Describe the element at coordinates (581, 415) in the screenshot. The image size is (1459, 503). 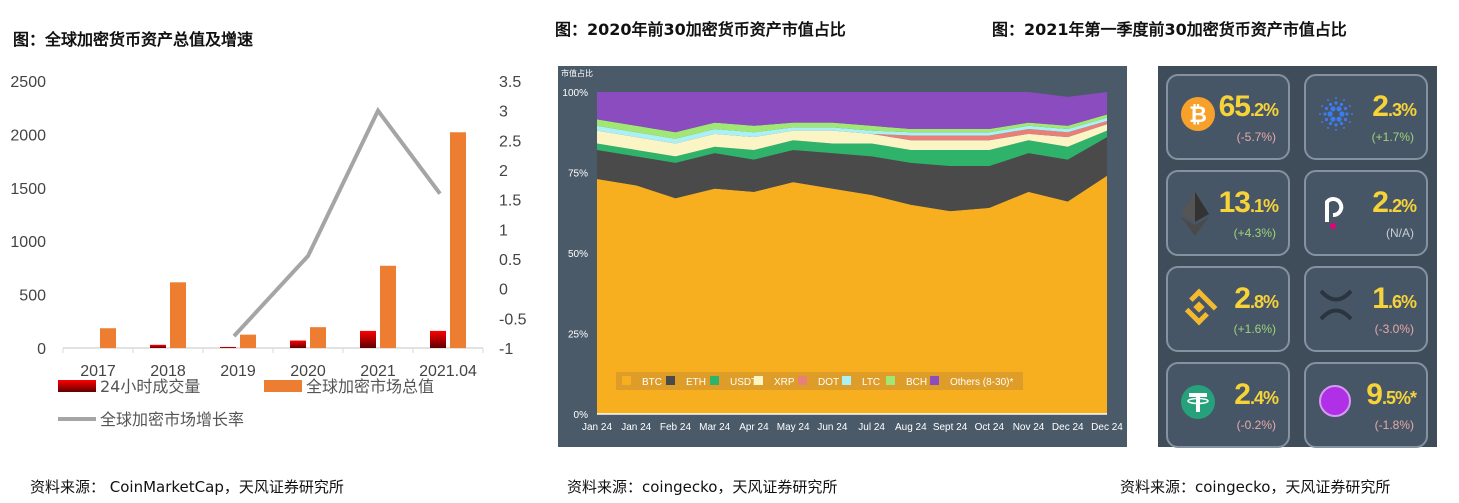
I see `y-axis-tick: 0%` at that location.